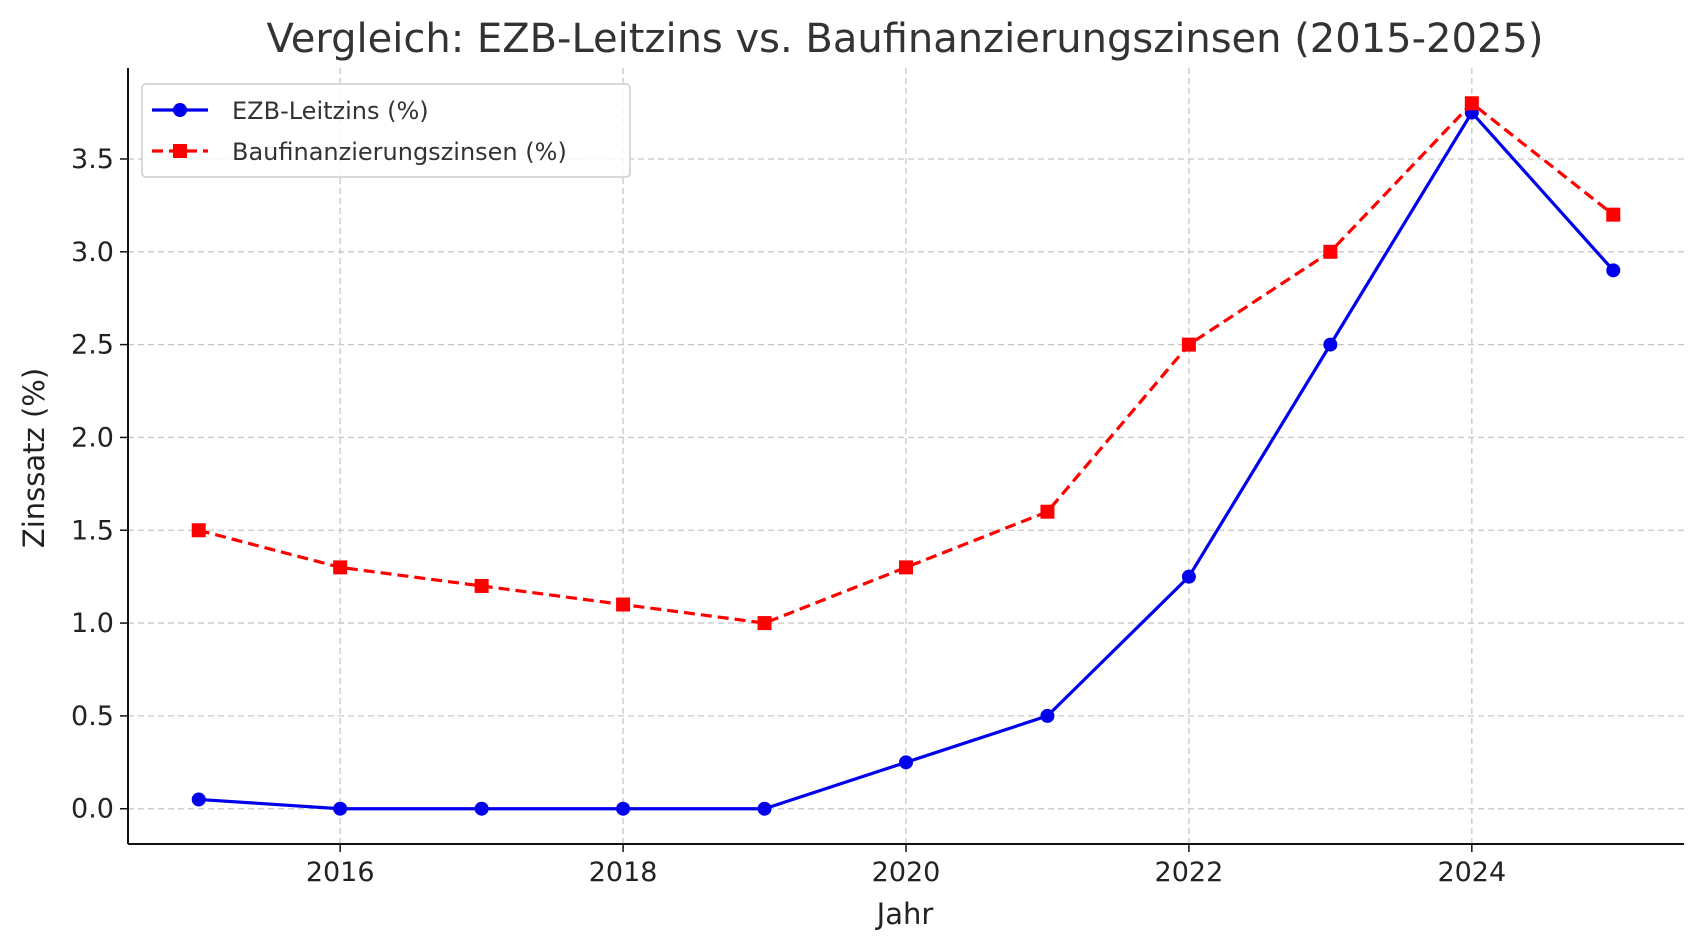 The height and width of the screenshot is (947, 1697). Describe the element at coordinates (399, 152) in the screenshot. I see `legend-baufinanzierungszinsen-label: Baufinanzierungszinsen (%)` at that location.